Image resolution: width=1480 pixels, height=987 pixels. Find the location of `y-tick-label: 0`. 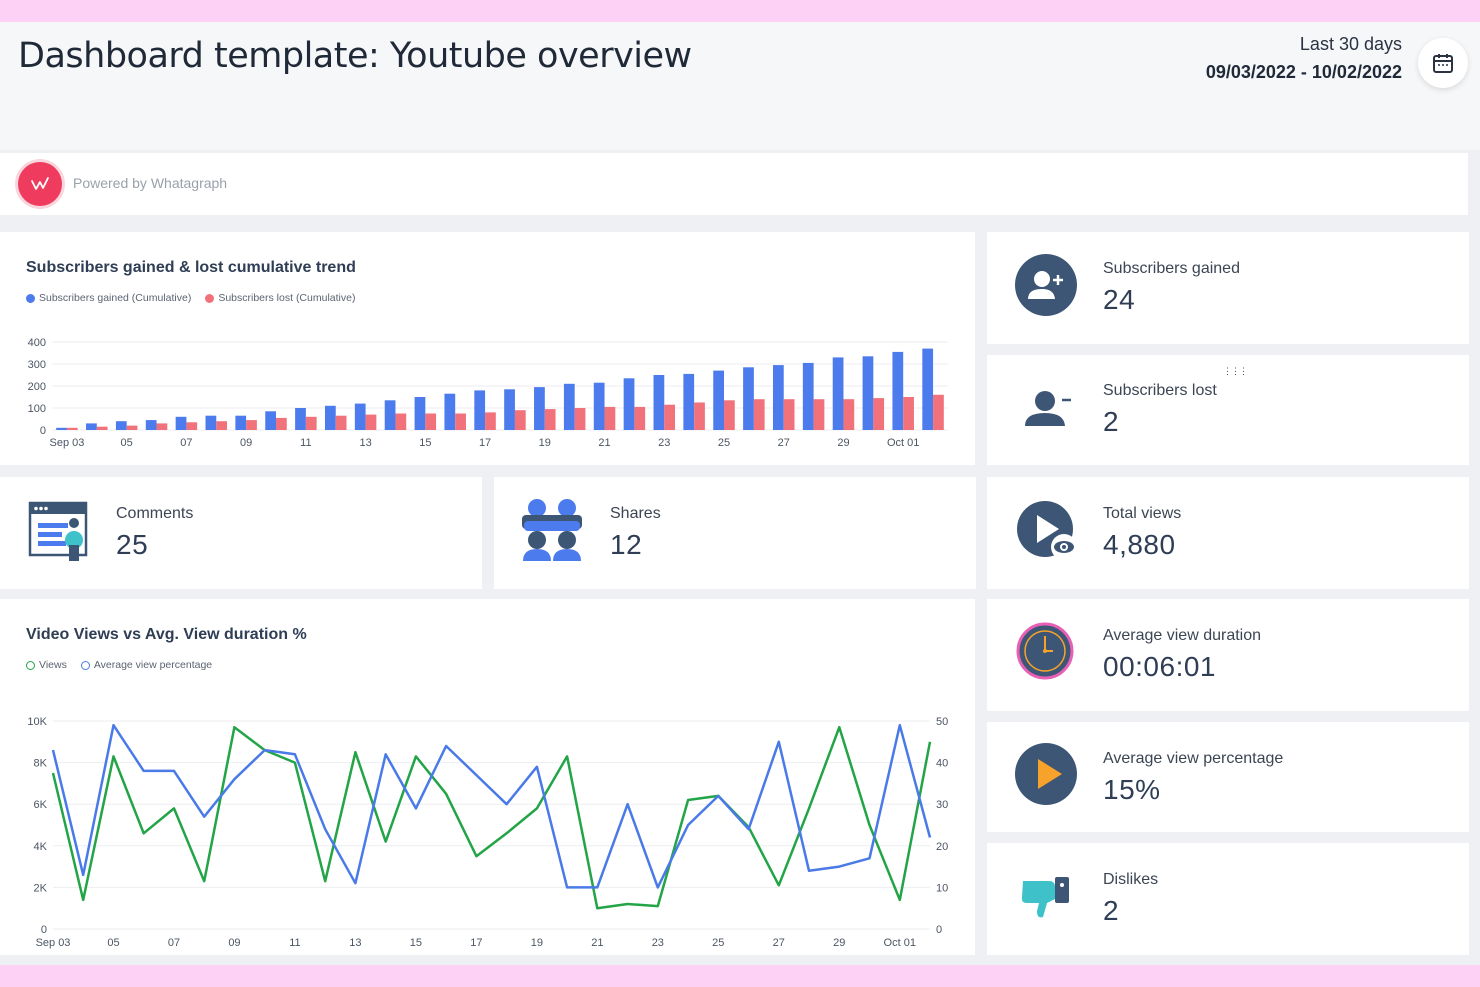

y-tick-label: 0 is located at coordinates (43, 431).